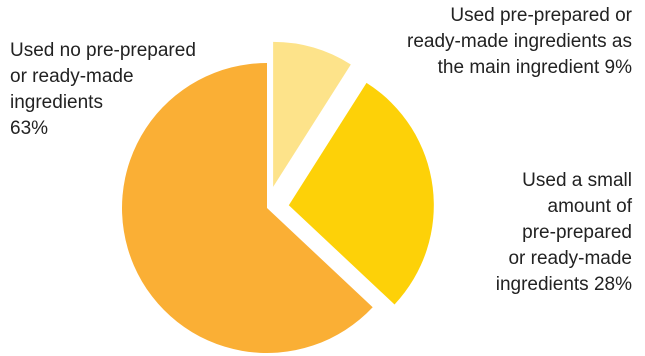 The width and height of the screenshot is (645, 356). Describe the element at coordinates (56, 102) in the screenshot. I see `slice-label-line: ingredients` at that location.